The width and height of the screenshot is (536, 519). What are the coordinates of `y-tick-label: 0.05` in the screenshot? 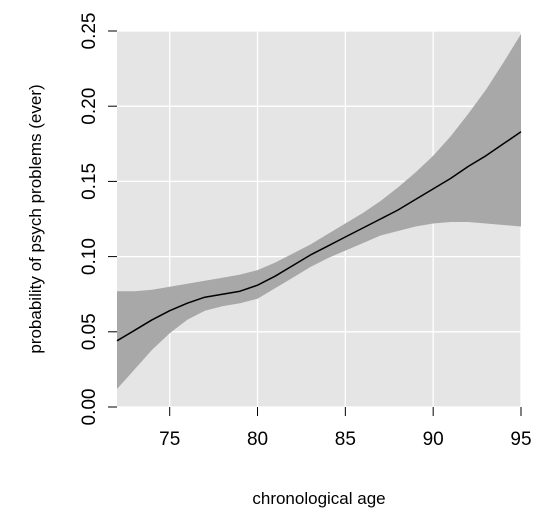 It's located at (89, 331).